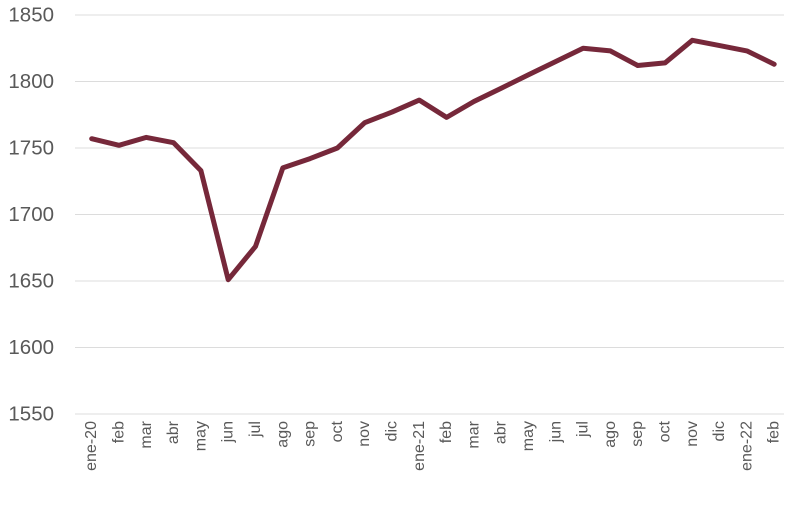 The height and width of the screenshot is (516, 785). Describe the element at coordinates (31, 148) in the screenshot. I see `y-tick-label: 1750` at that location.